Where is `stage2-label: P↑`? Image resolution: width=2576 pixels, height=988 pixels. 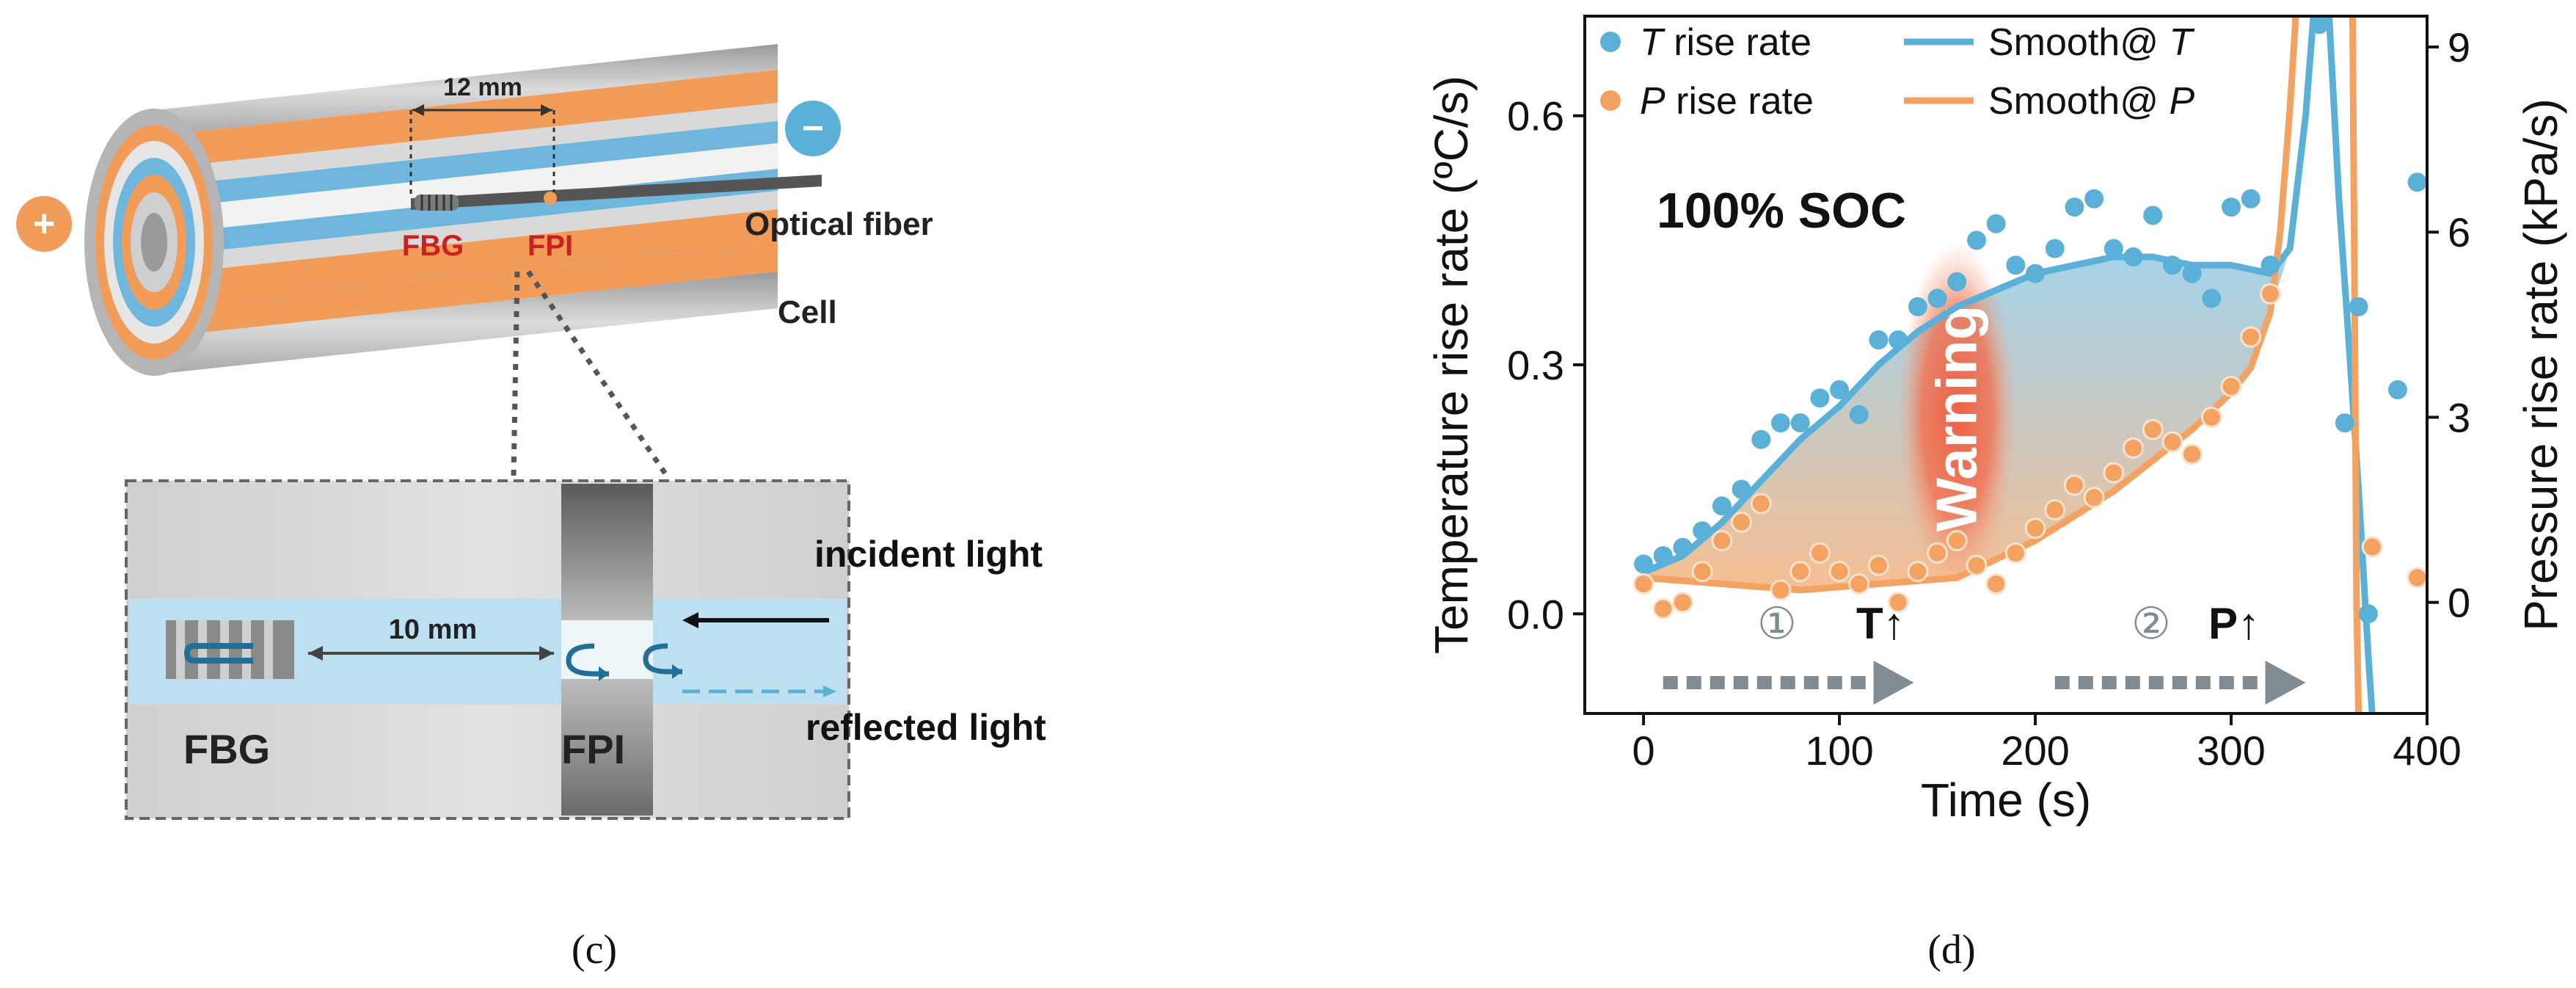 stage2-label: P↑ is located at coordinates (2234, 623).